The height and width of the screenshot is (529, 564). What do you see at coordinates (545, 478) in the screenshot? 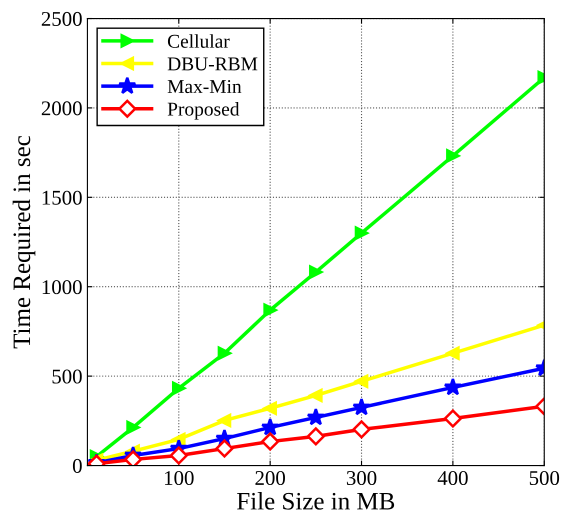
I see `x-tick-label: 500` at bounding box center [545, 478].